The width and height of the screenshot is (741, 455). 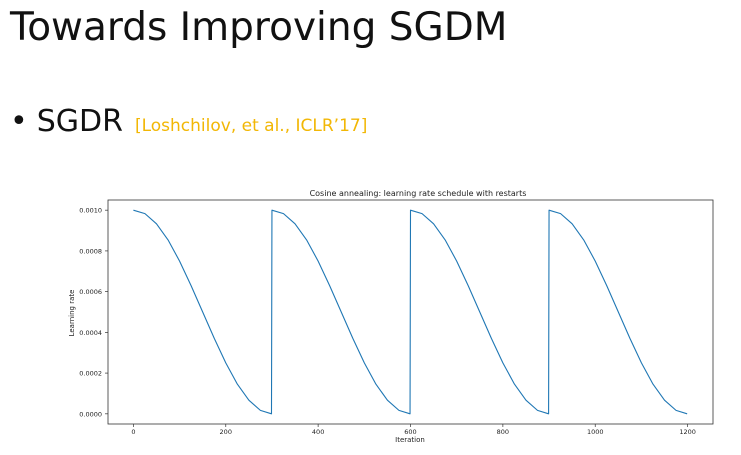 I want to click on x-tick-label: 400, so click(x=318, y=432).